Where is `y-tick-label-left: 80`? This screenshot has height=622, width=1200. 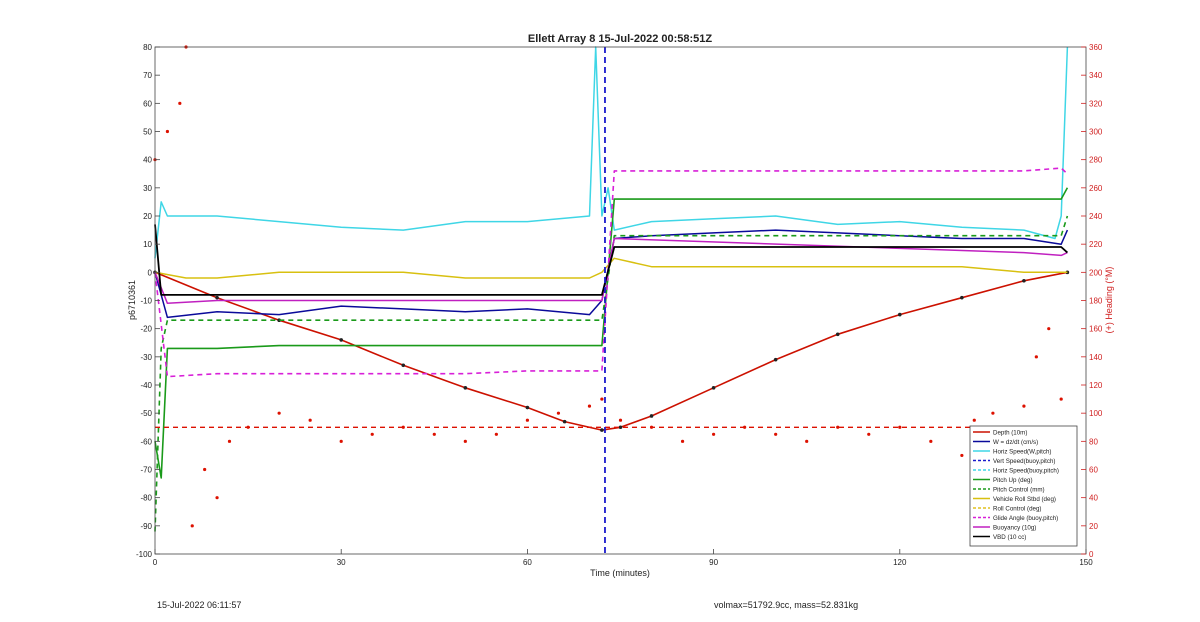 y-tick-label-left: 80 is located at coordinates (147, 47).